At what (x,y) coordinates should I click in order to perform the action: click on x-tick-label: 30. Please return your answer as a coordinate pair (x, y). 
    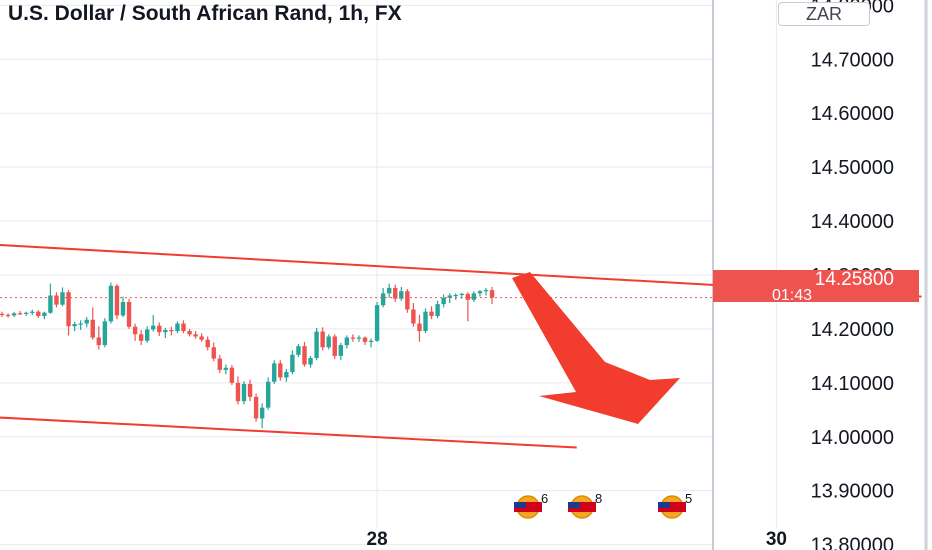
    Looking at the image, I should click on (776, 539).